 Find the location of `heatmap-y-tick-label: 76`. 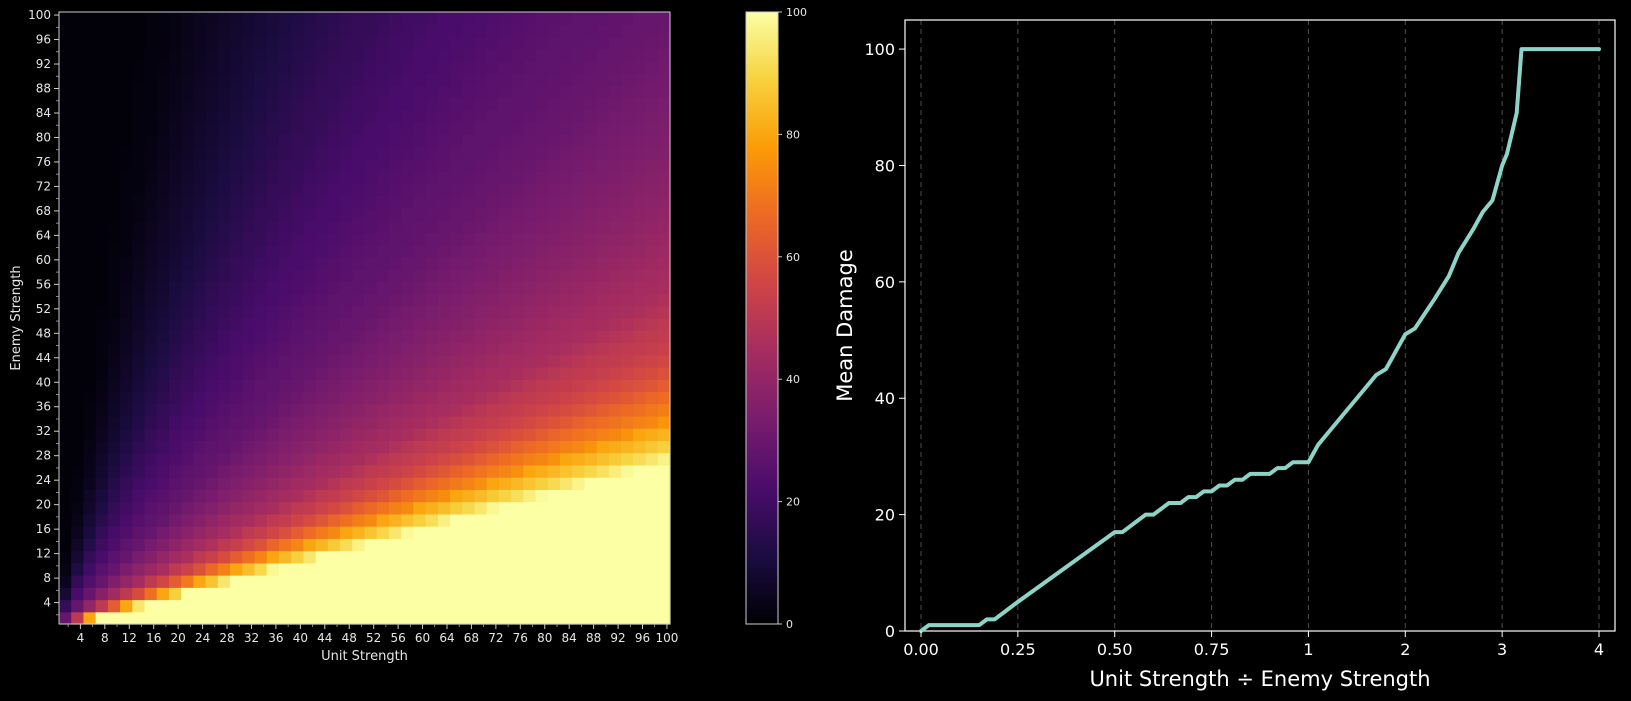

heatmap-y-tick-label: 76 is located at coordinates (43, 162).